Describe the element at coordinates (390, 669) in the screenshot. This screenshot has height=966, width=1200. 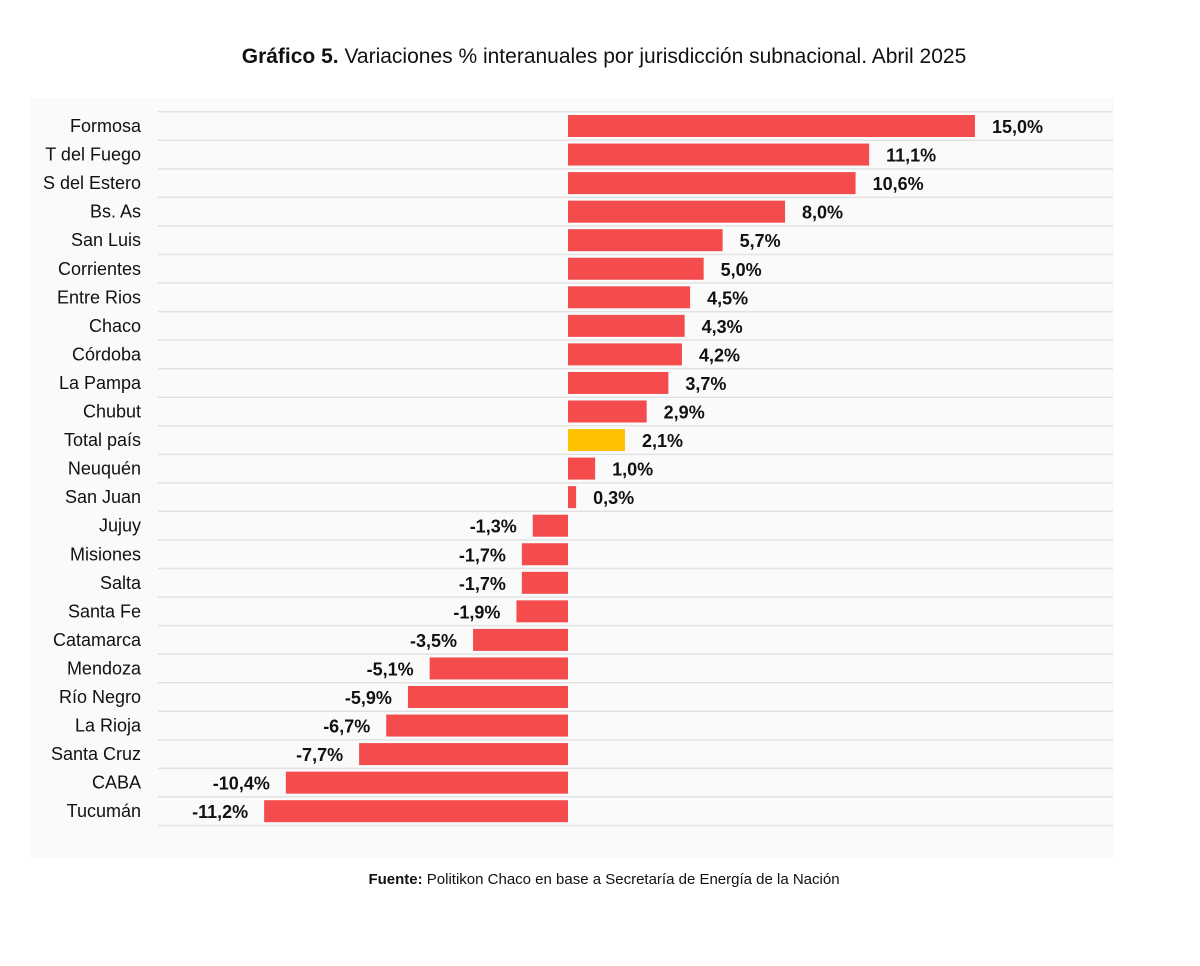
I see `value-label: -5,1%` at that location.